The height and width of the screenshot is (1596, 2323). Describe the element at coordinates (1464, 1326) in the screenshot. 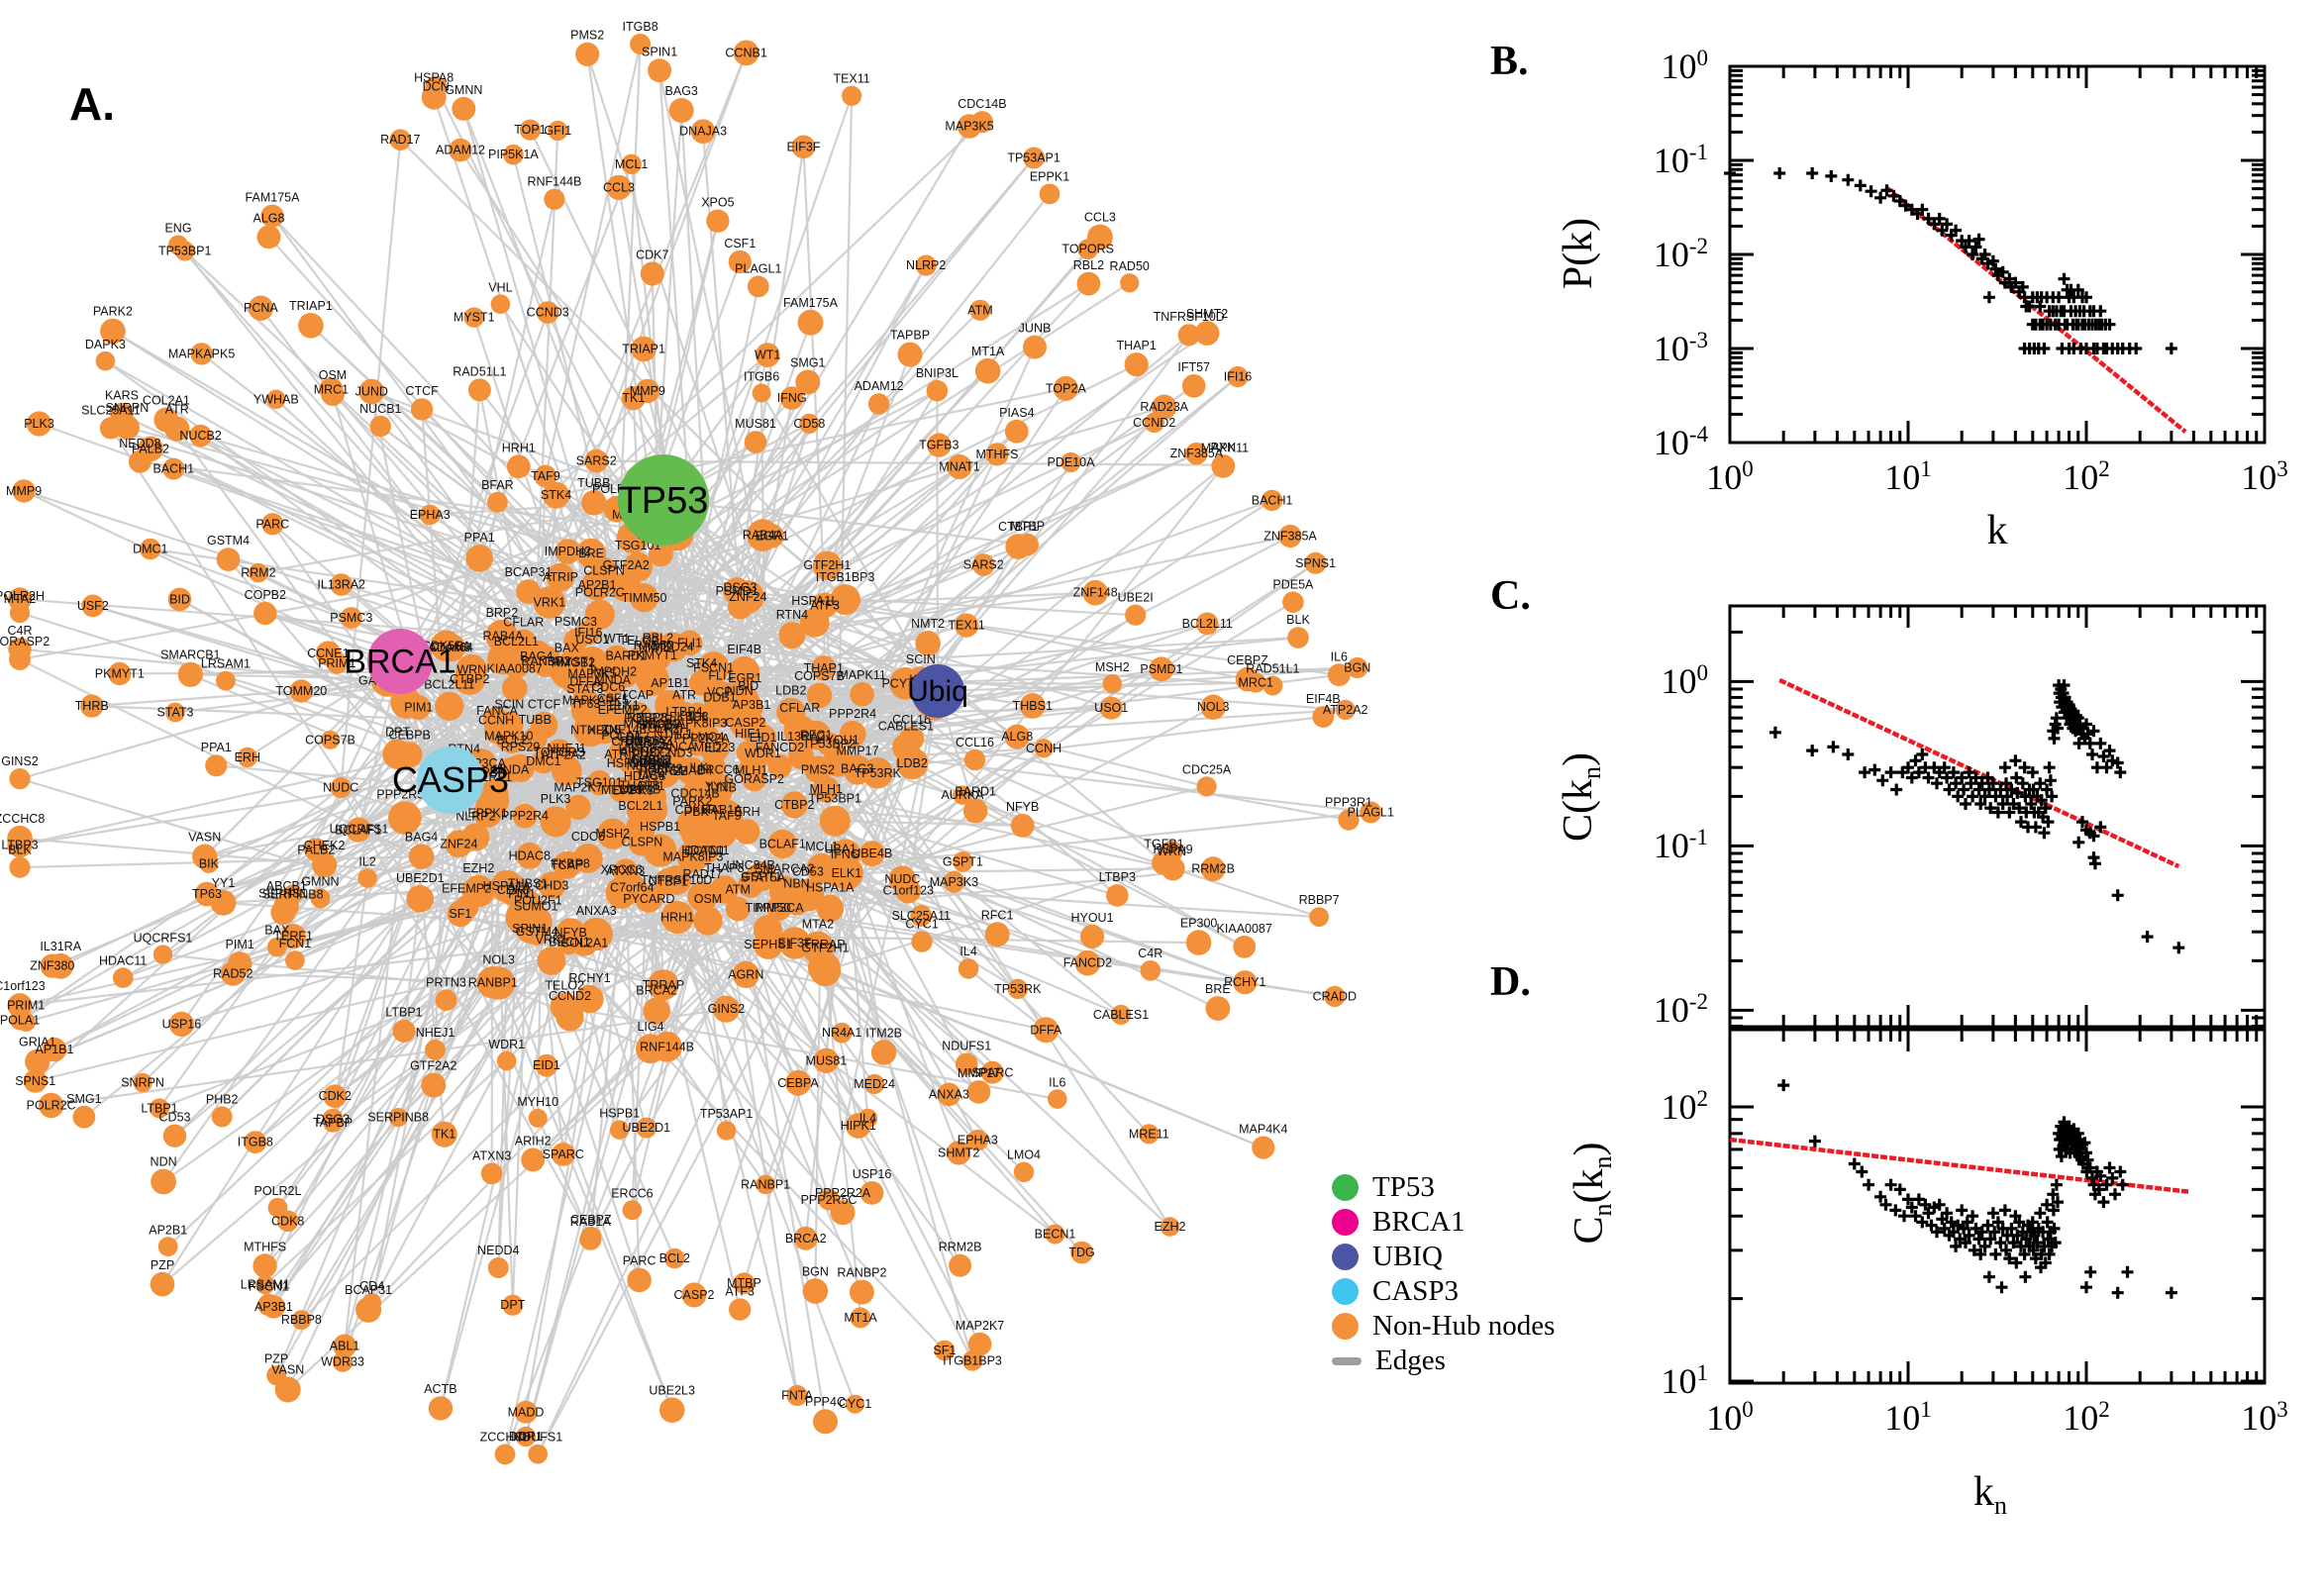

I see `legend-label-nonhub: Non-Hub nodes` at that location.